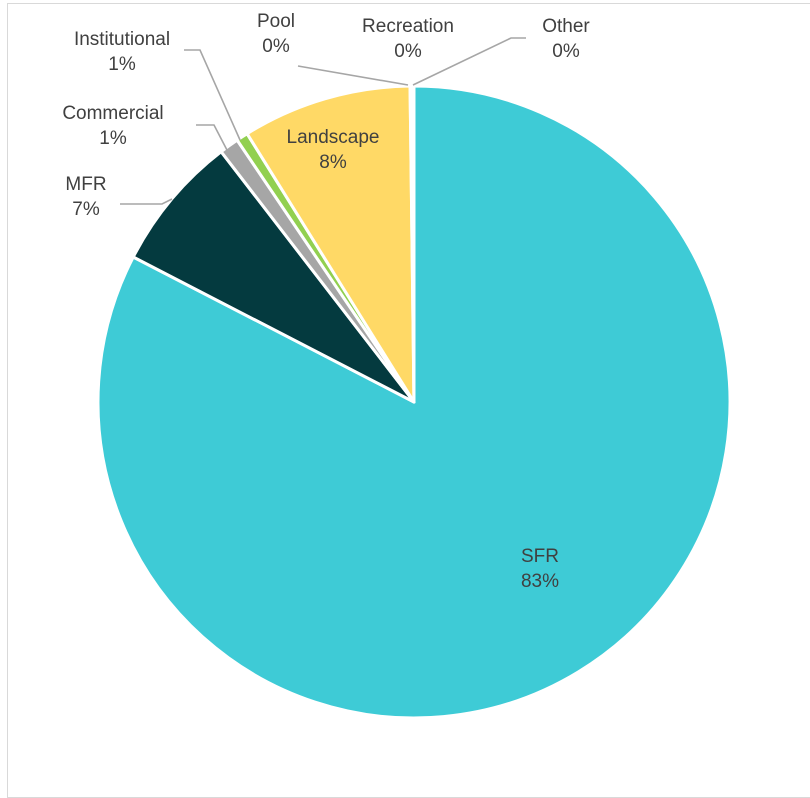 The image size is (810, 798). What do you see at coordinates (122, 64) in the screenshot?
I see `slice-percent-institutional: 1%` at bounding box center [122, 64].